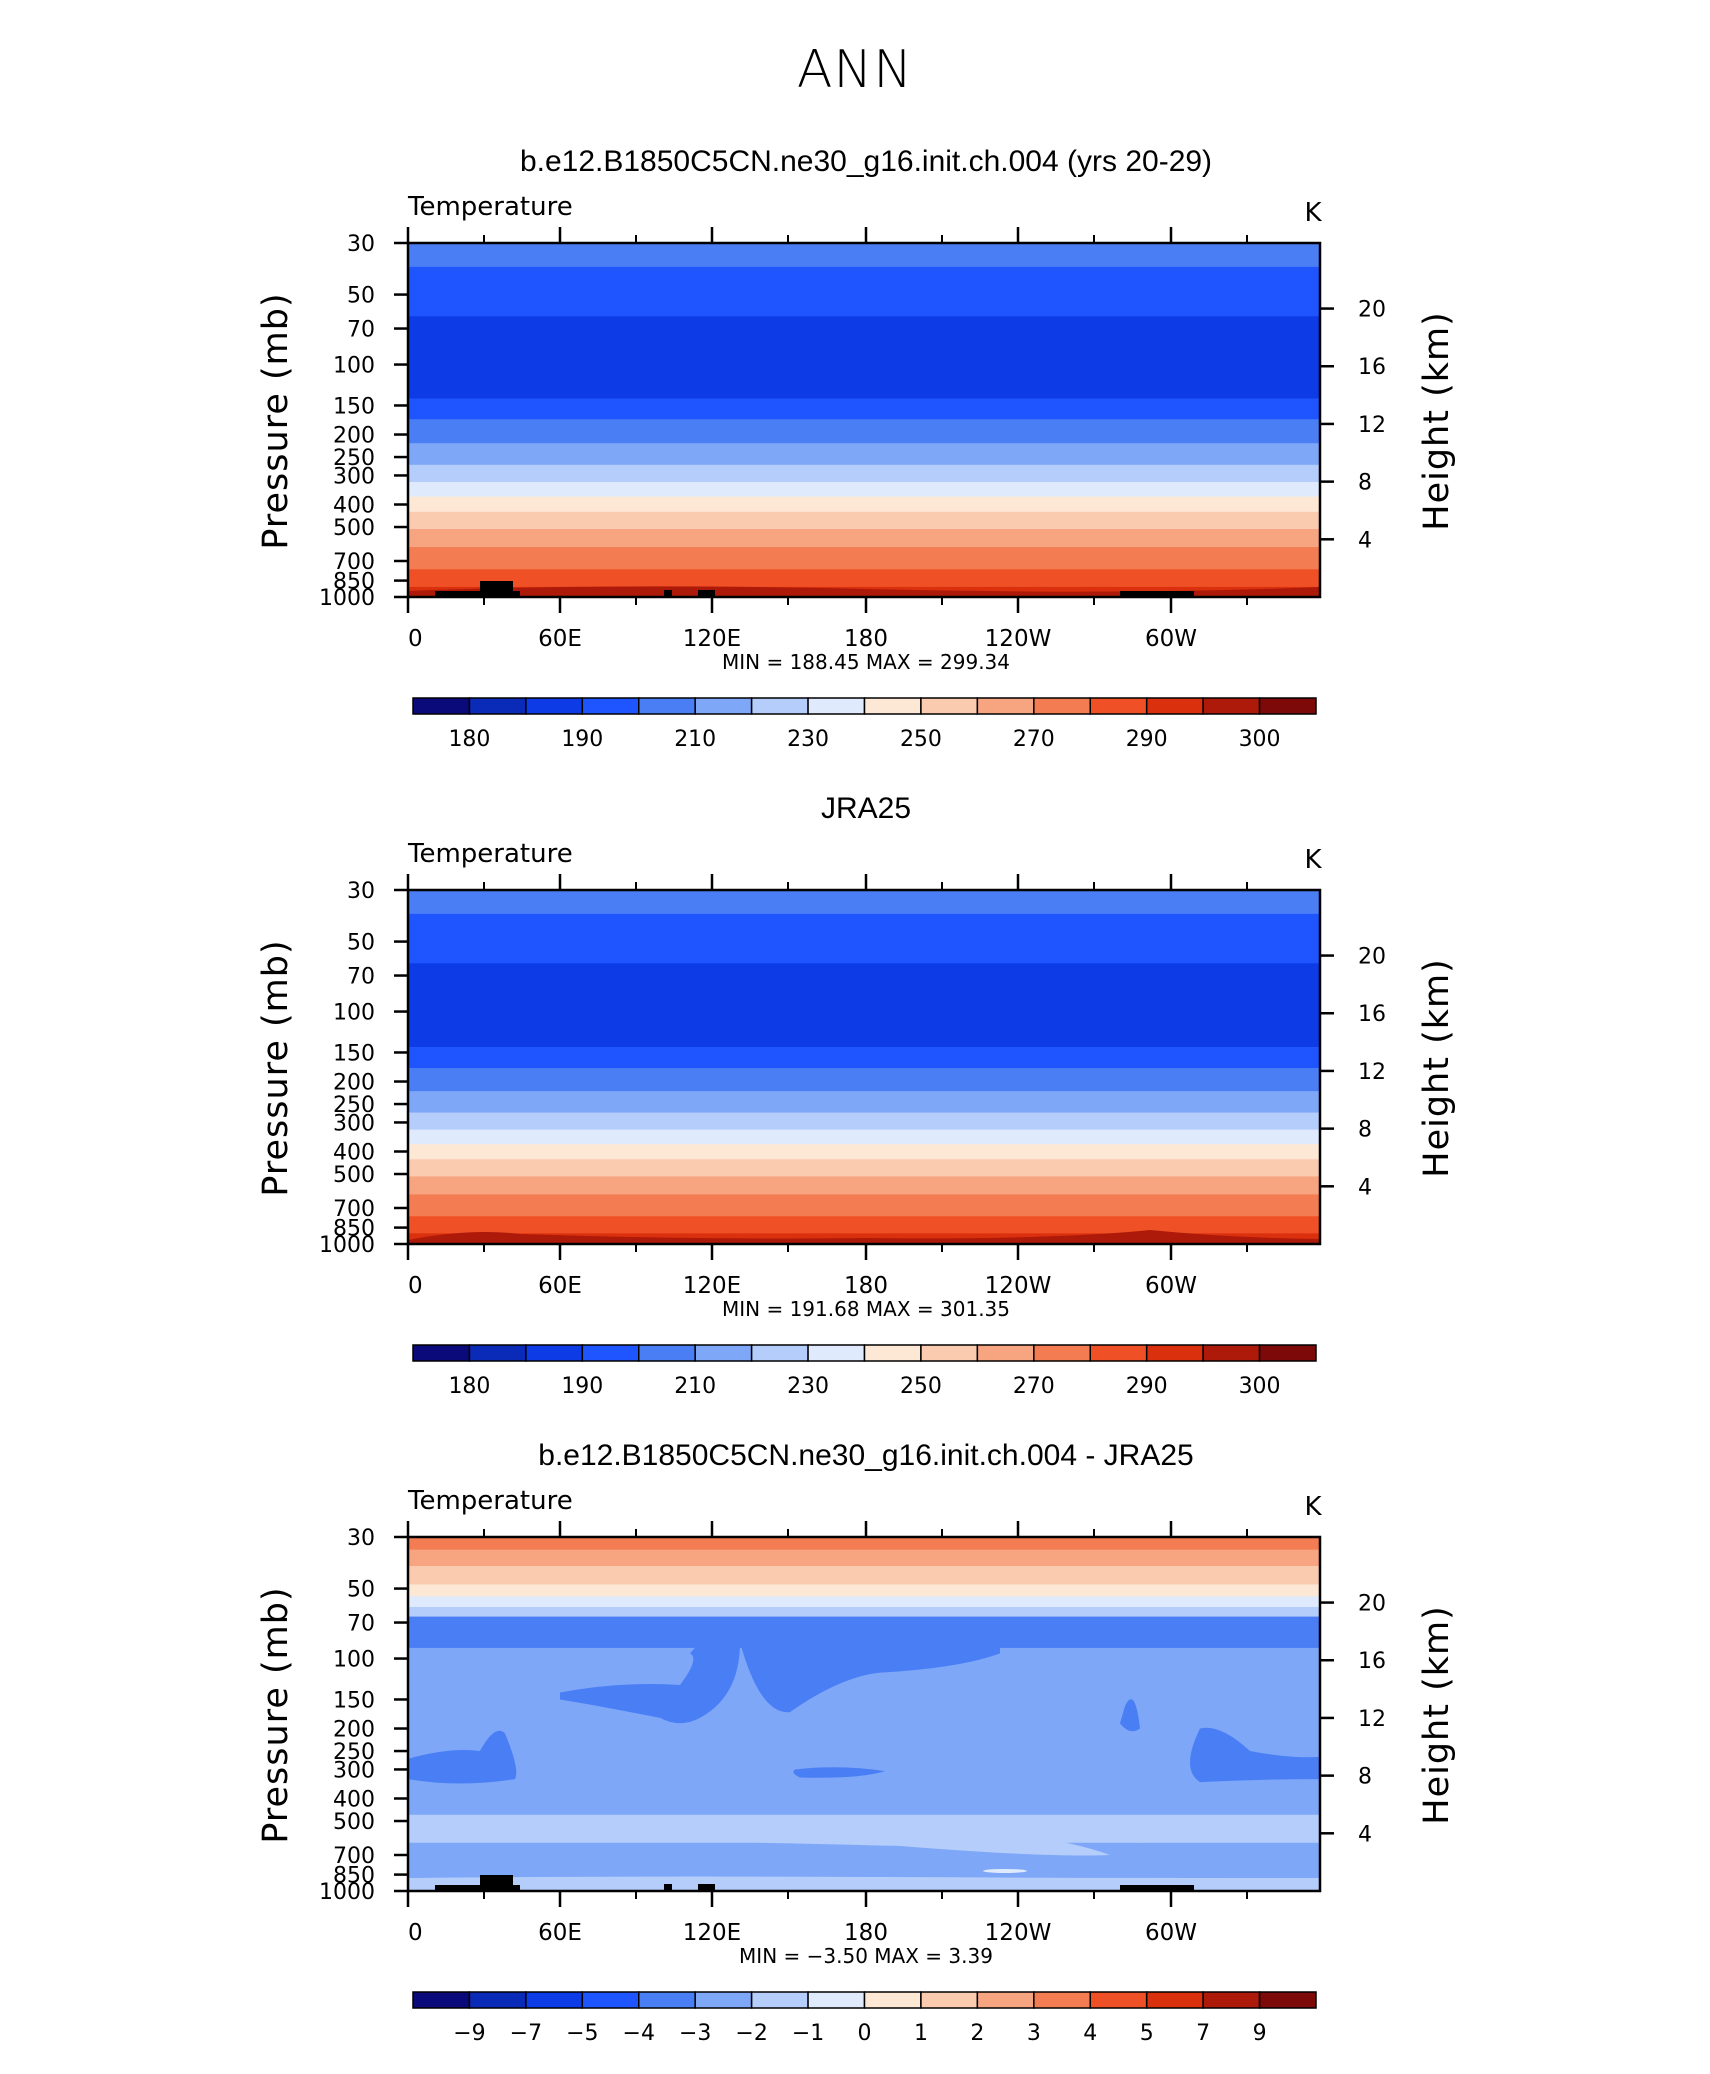  Describe the element at coordinates (1203, 2033) in the screenshot. I see `colorbar-label: 7` at that location.